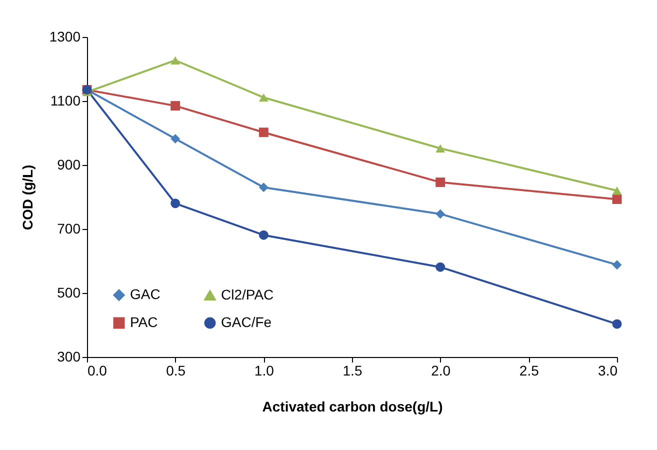 The image size is (657, 450). Describe the element at coordinates (69, 292) in the screenshot. I see `y-tick-label: 500` at that location.